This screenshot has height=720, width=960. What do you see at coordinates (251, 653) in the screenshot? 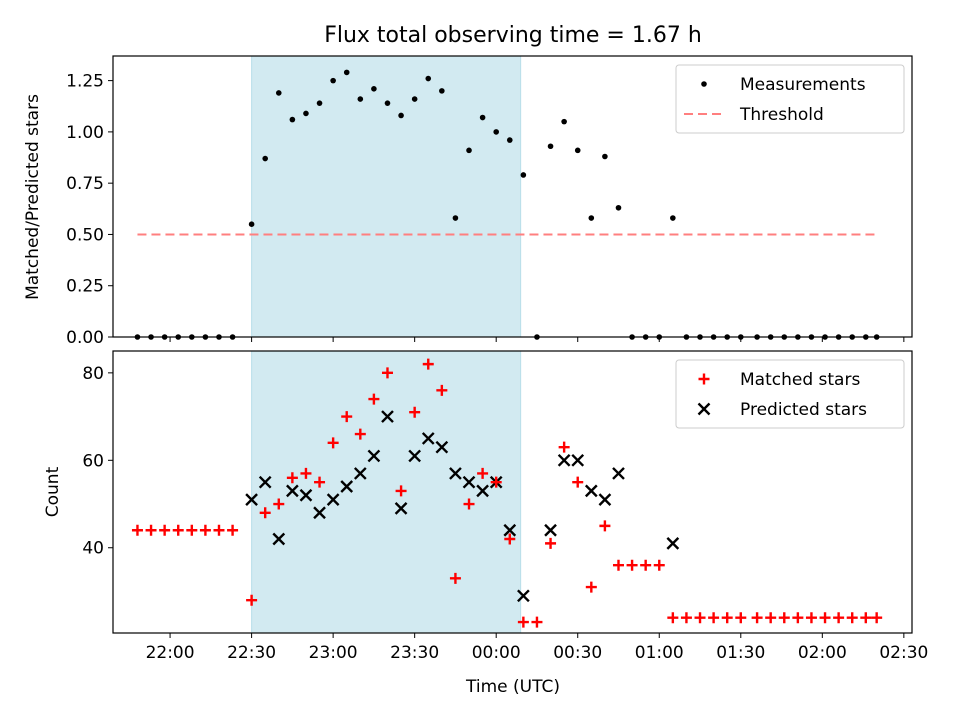
I see `x-tick-label: 22:30` at bounding box center [251, 653].